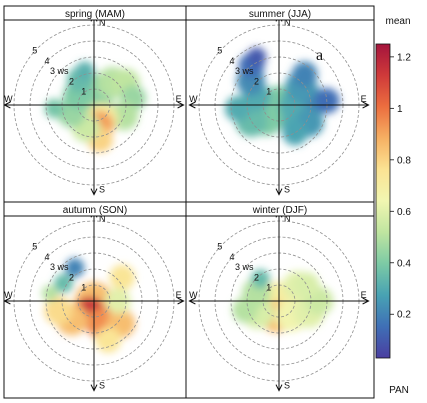  What do you see at coordinates (280, 14) in the screenshot?
I see `panel-title: summer (JJA)` at bounding box center [280, 14].